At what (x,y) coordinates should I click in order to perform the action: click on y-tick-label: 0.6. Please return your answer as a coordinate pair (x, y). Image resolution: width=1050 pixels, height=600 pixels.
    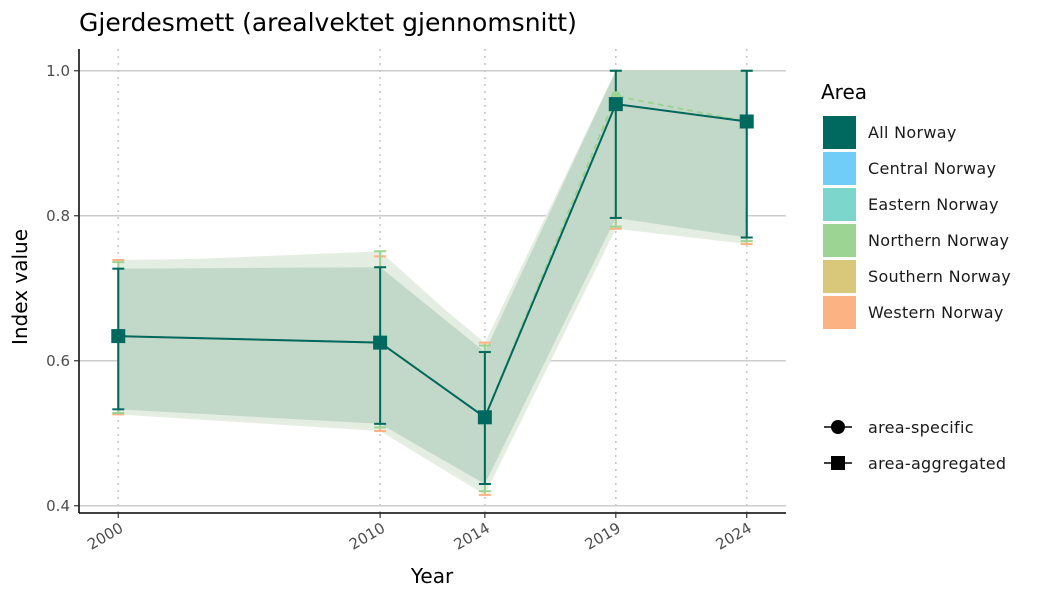
    Looking at the image, I should click on (58, 361).